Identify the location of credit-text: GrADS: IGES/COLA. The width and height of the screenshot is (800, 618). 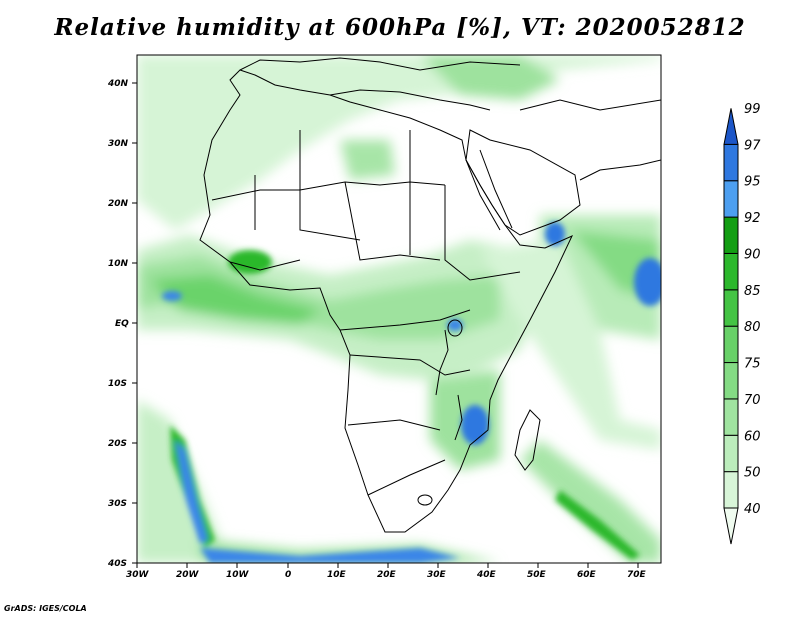
(45, 608).